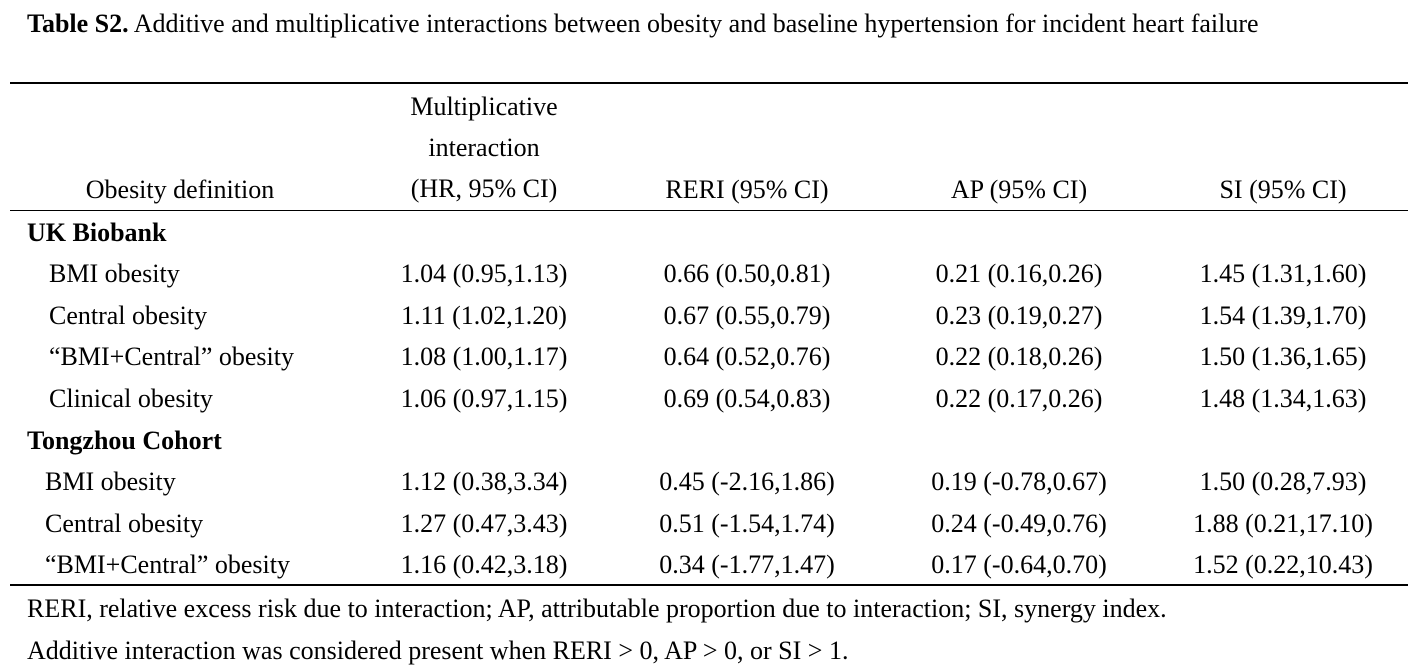 This screenshot has height=669, width=1422. I want to click on row-si: 1.50 (0.28,7.93), so click(1283, 481).